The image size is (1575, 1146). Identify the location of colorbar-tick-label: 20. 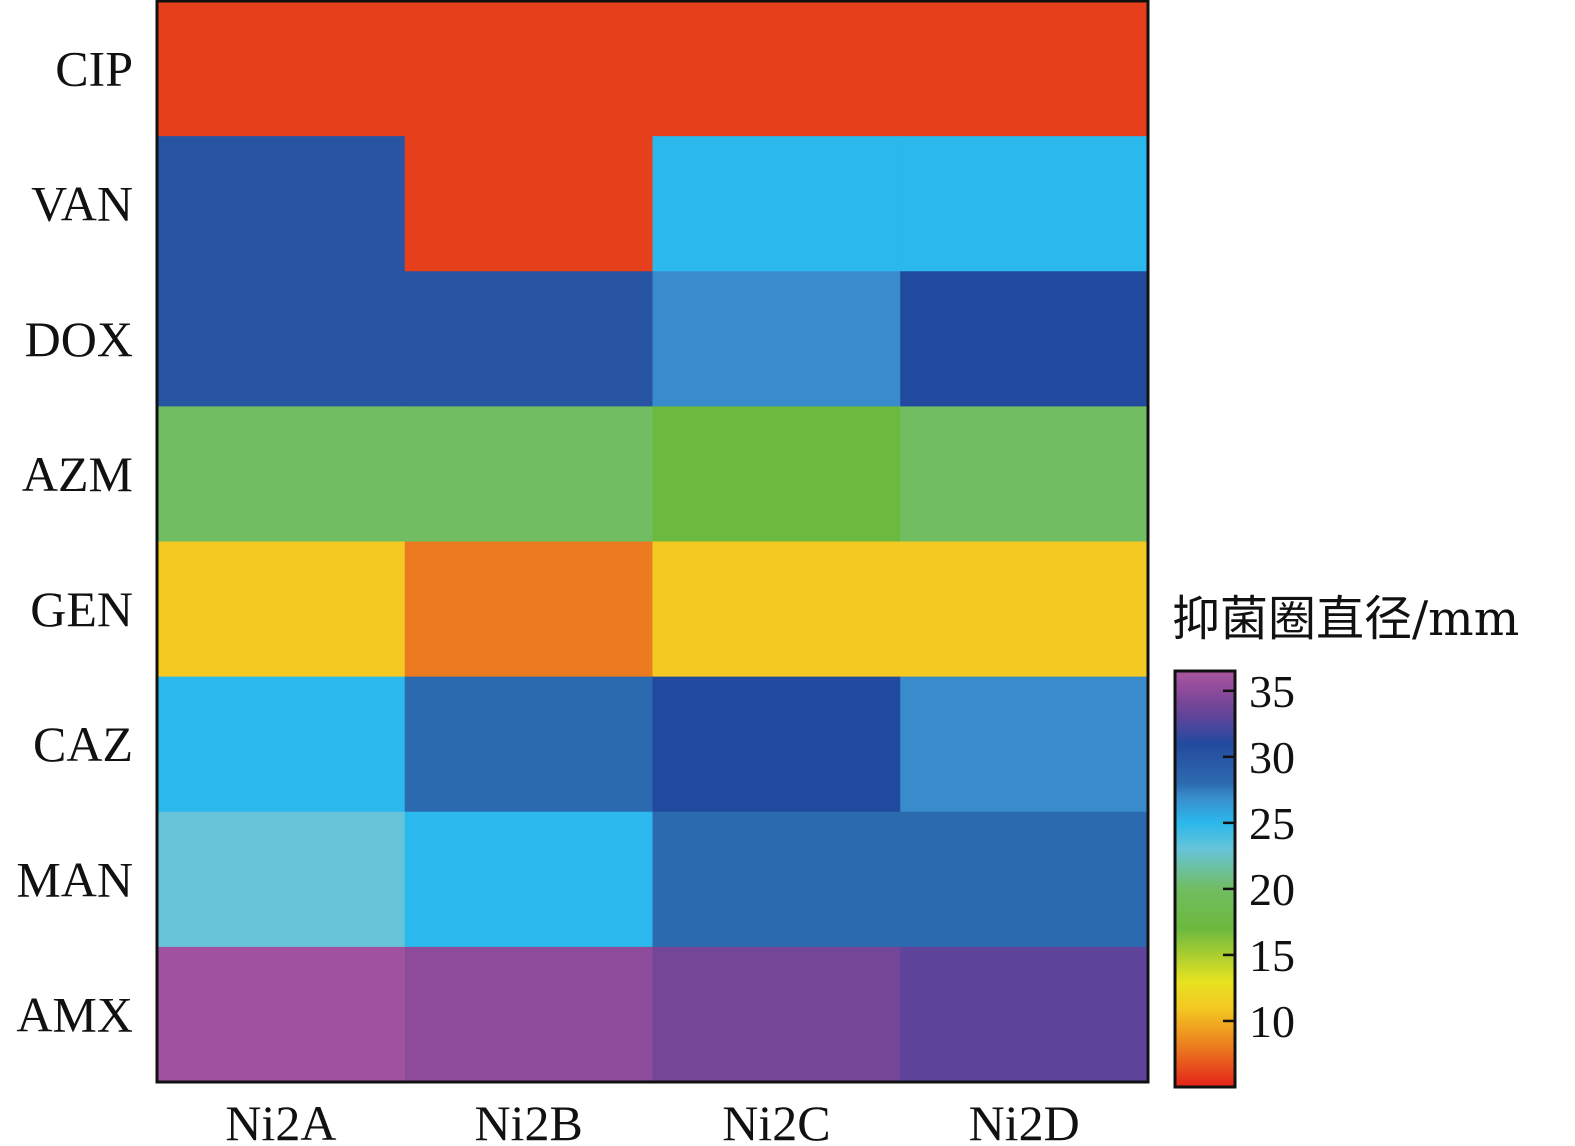
(1272, 889).